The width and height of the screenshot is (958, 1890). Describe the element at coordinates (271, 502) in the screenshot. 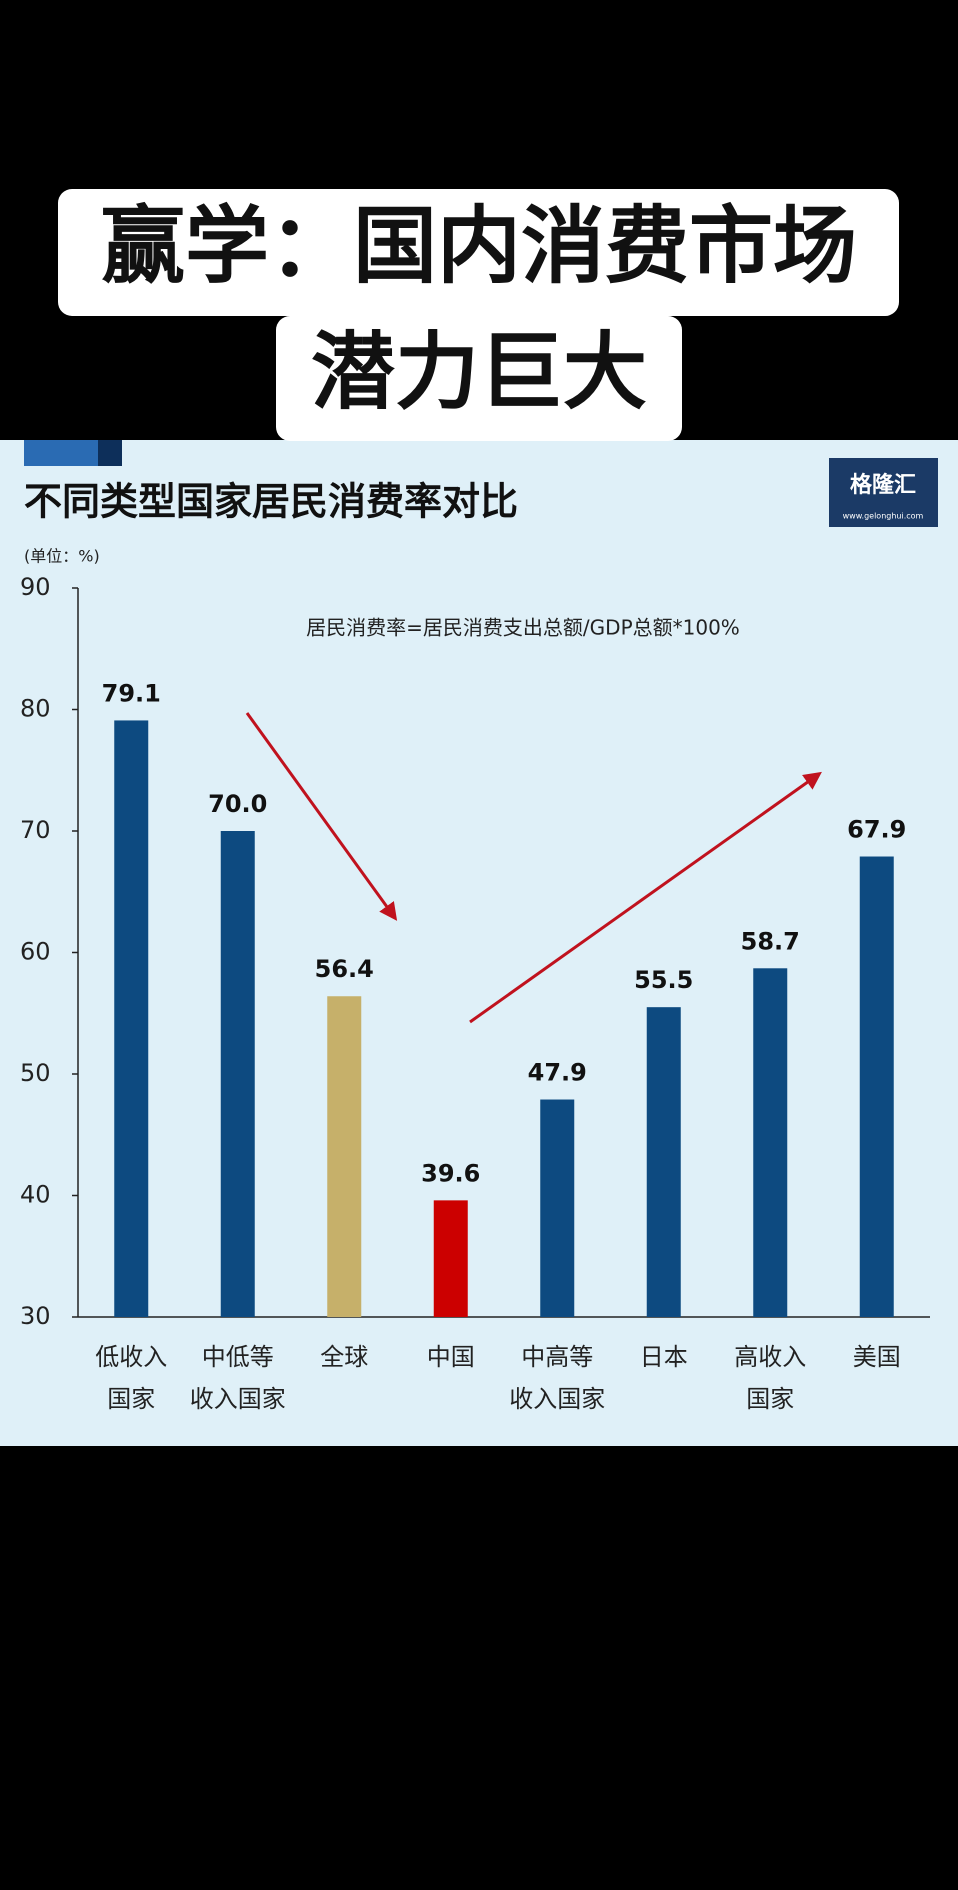

I see `chart-title: 不同类型国家居民消费率对比` at that location.